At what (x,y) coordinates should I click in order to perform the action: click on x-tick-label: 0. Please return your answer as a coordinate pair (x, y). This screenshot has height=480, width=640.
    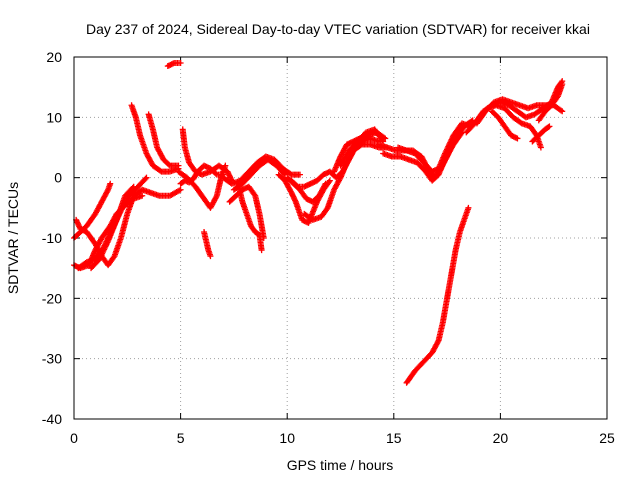
    Looking at the image, I should click on (74, 438).